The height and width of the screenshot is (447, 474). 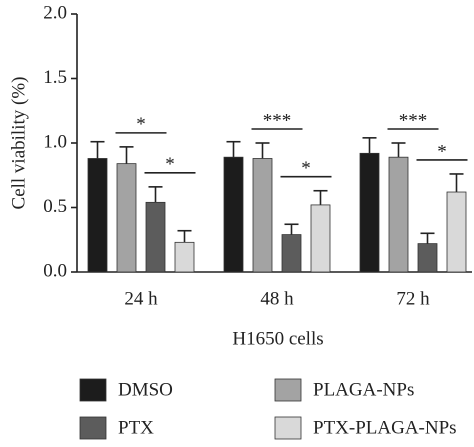 I want to click on y-tick-label: 0.5, so click(x=55, y=206).